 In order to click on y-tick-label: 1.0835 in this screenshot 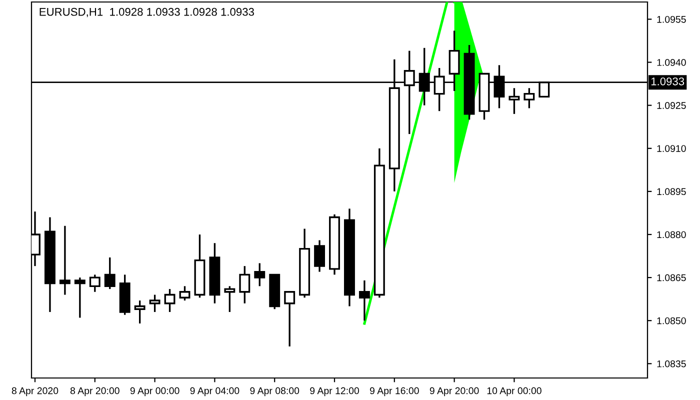, I will do `click(671, 364)`.